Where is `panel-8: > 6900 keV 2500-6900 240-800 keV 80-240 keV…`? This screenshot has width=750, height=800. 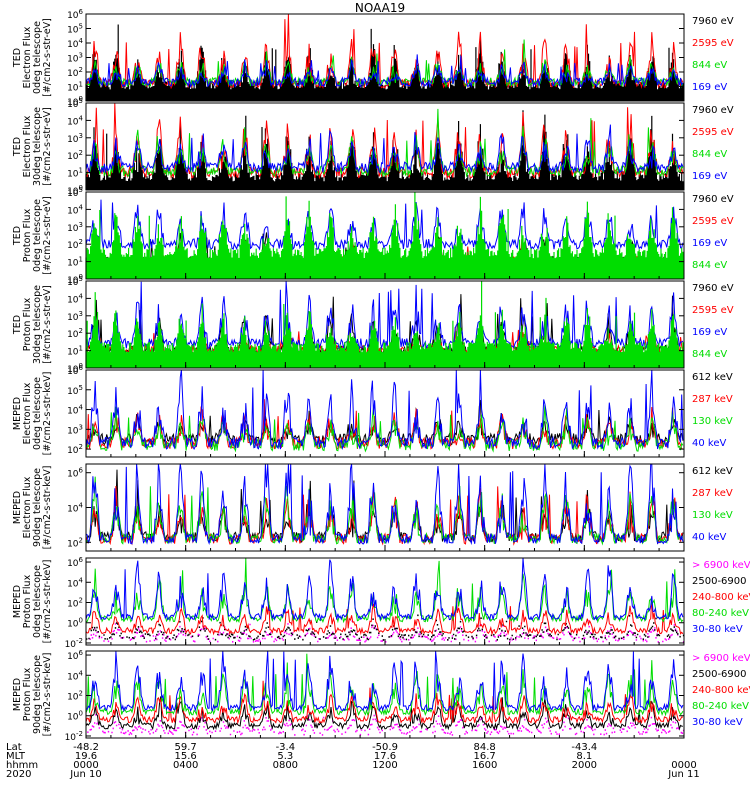
panel-8: > 6900 keV 2500-6900 240-800 keV 80-240 keV… is located at coordinates (381, 696).